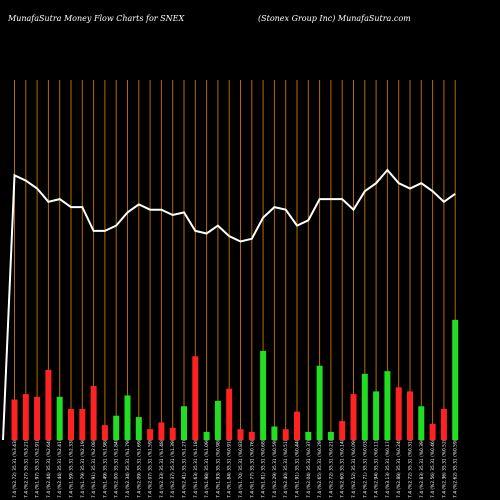  Describe the element at coordinates (388, 468) in the screenshot. I see `x-tick-label: 7.4 (%3.13) 35.31 (%0.17)` at that location.